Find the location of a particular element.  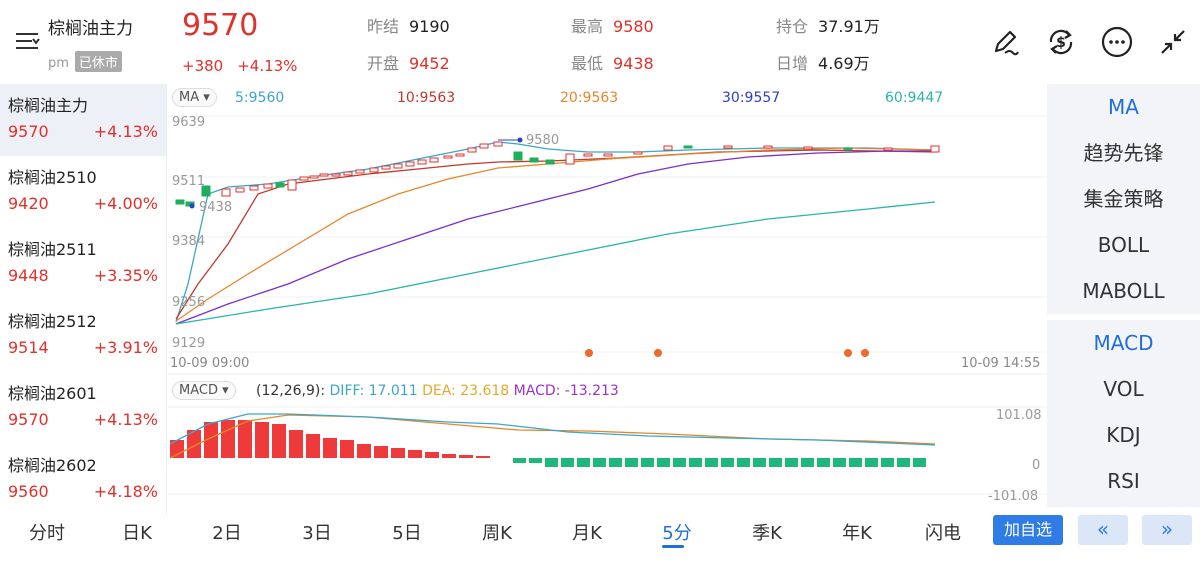

sub-indicator-0: MACD is located at coordinates (1123, 343).